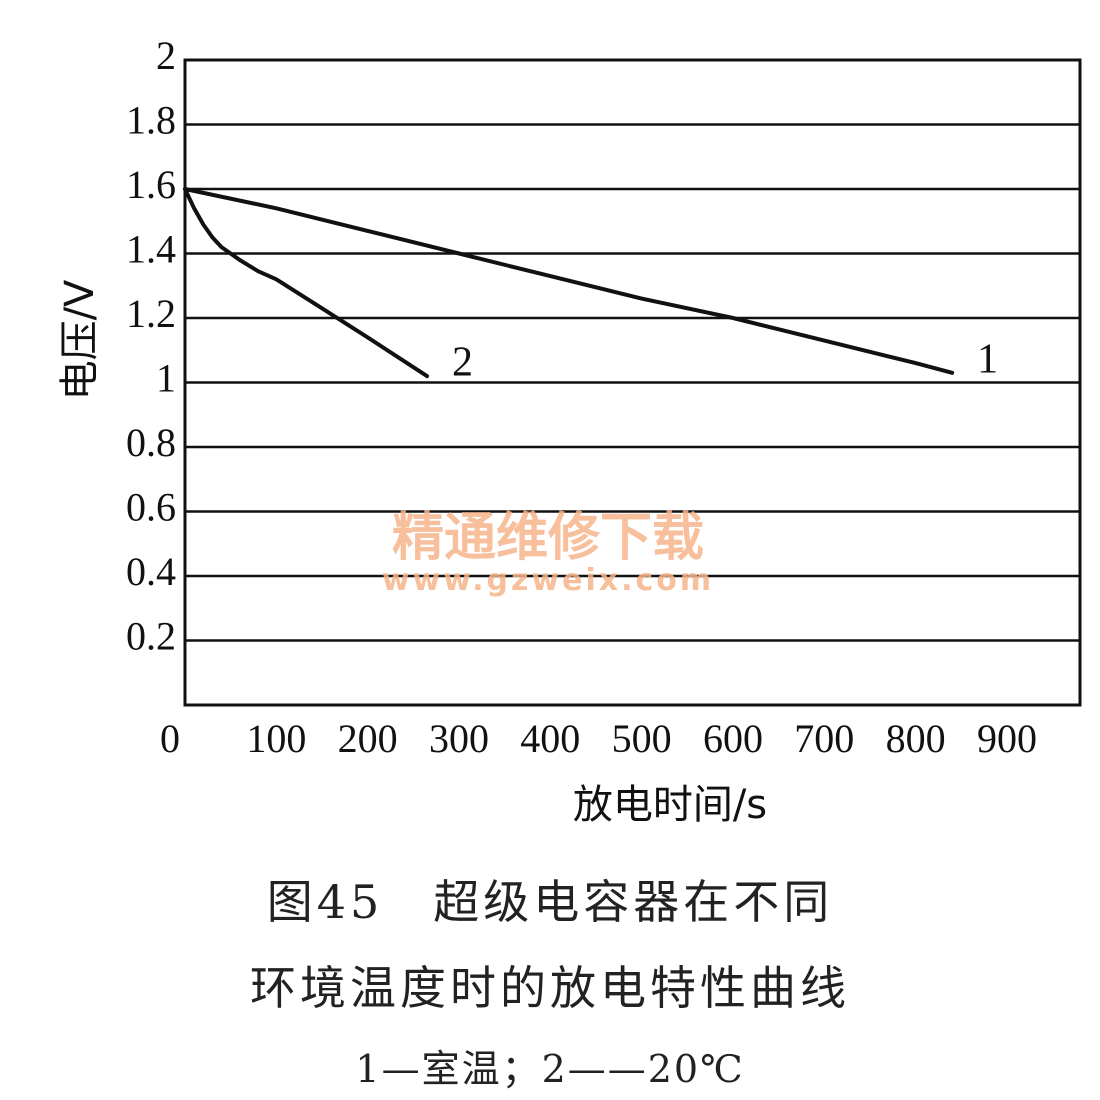  Describe the element at coordinates (166, 55) in the screenshot. I see `y-tick-label: 2` at that location.